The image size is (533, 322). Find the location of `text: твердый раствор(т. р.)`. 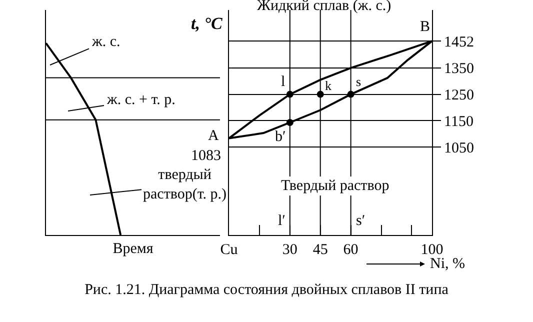

text: твердый раствор(т. р.) is located at coordinates (185, 184).